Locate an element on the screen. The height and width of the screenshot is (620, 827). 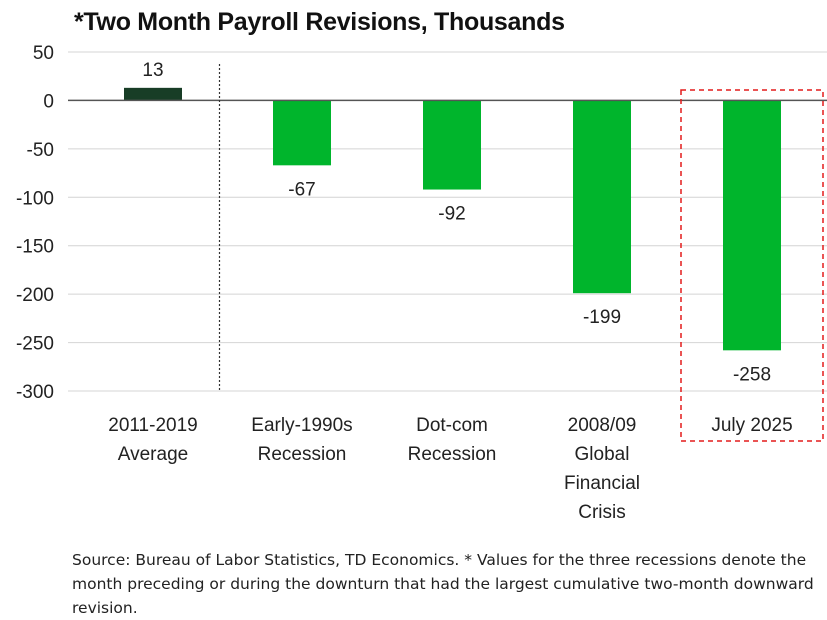
data-label: -199 is located at coordinates (602, 317).